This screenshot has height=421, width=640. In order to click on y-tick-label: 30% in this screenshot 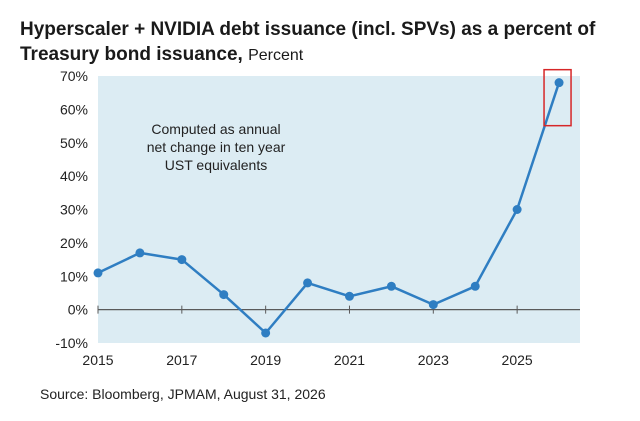, I will do `click(74, 210)`.